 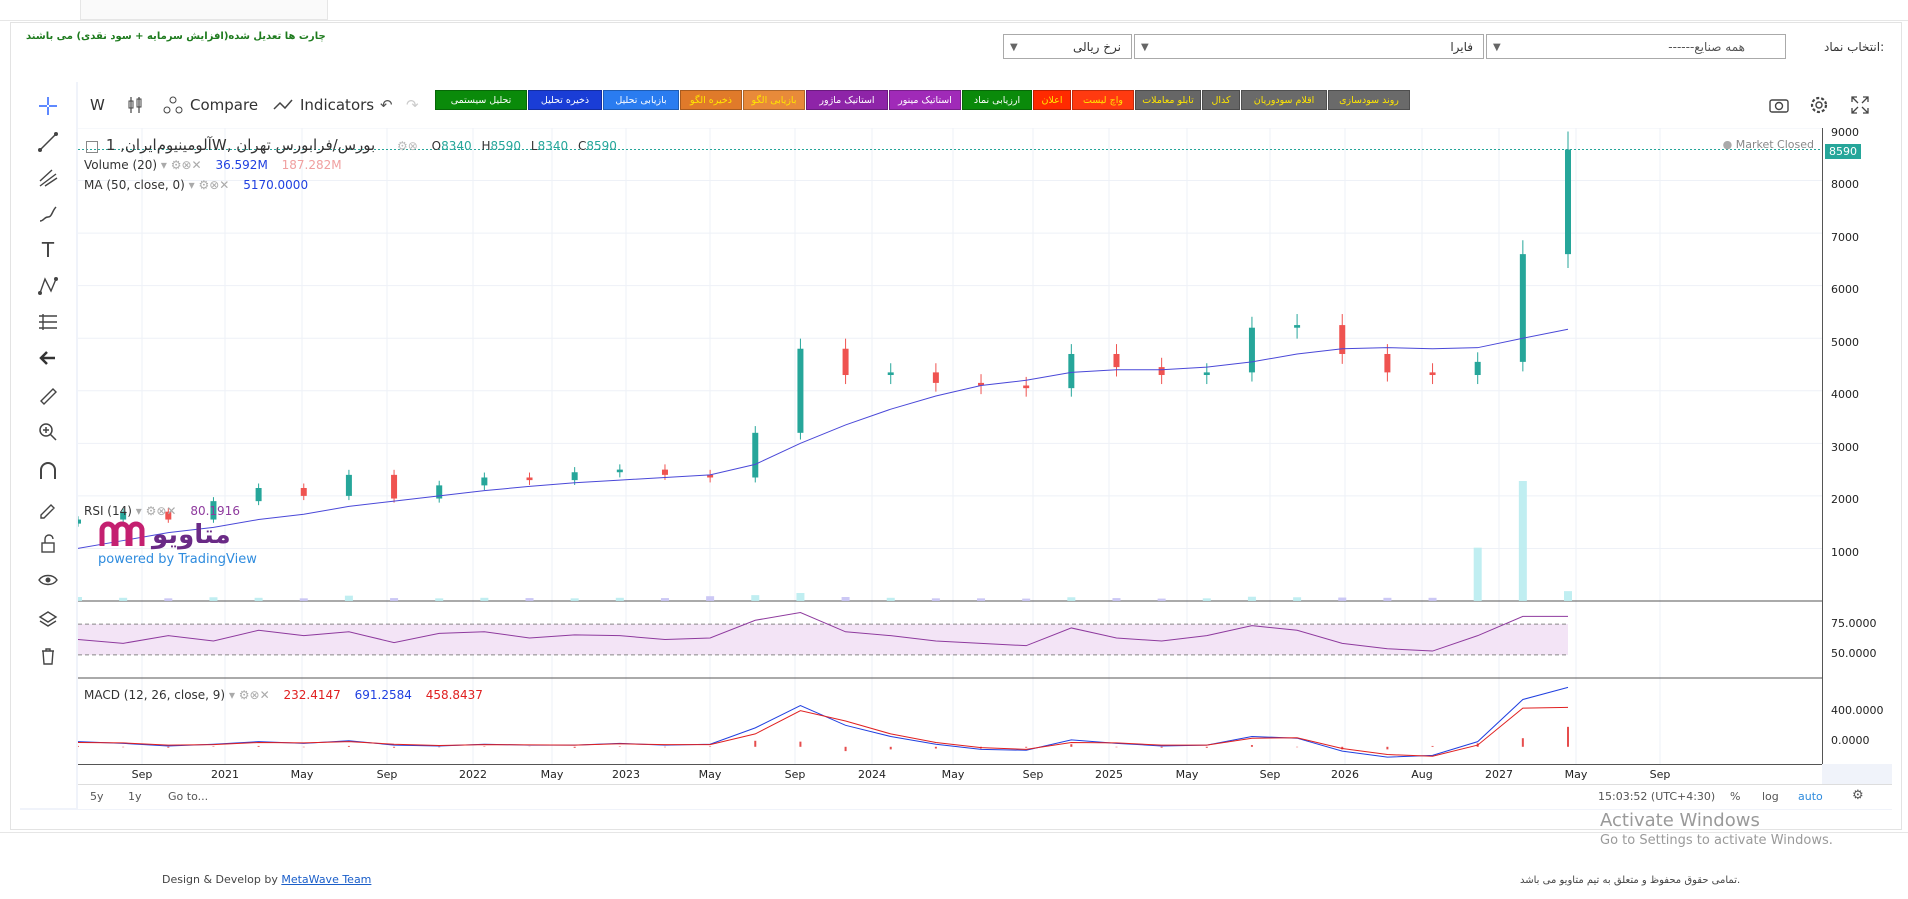 I want to click on toolbar-button-2: بازیابی تحلیل, so click(x=641, y=100).